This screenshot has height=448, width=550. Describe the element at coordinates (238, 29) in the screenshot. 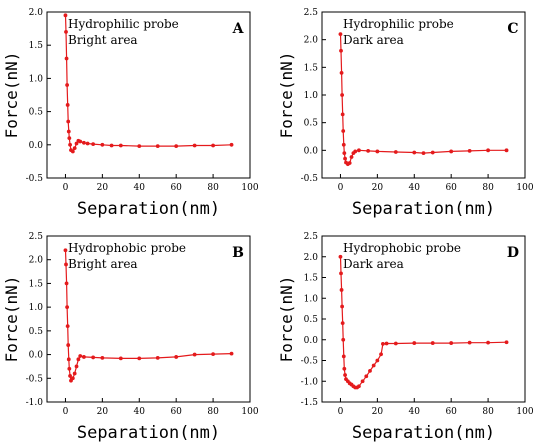

I see `panel-letter: A` at that location.